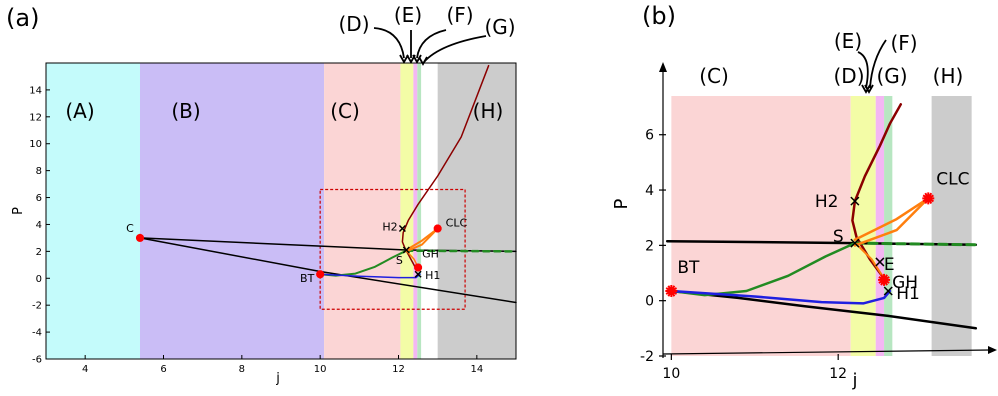 The width and height of the screenshot is (998, 396). What do you see at coordinates (905, 283) in the screenshot?
I see `point-label-b-5: GH` at bounding box center [905, 283].